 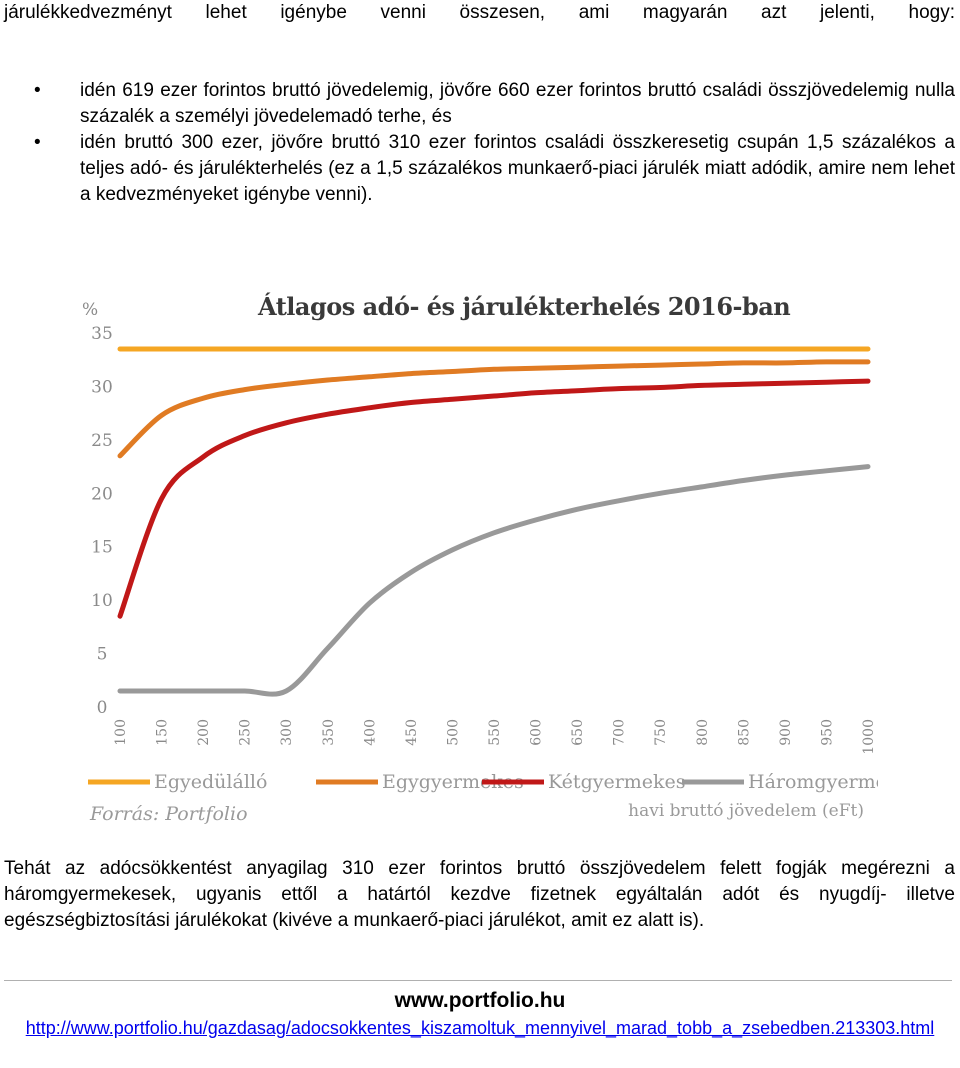 I want to click on x-tick-label: 150, so click(x=163, y=732).